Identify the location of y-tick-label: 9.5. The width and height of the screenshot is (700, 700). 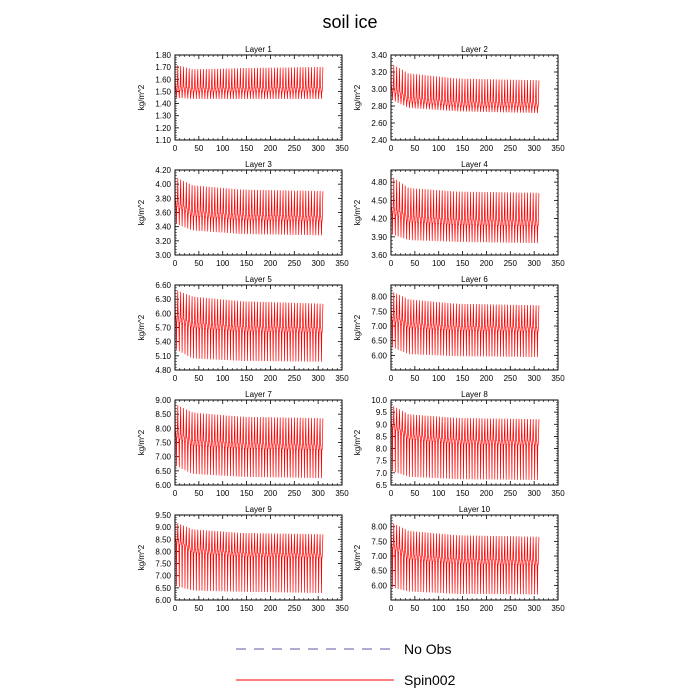
(382, 412).